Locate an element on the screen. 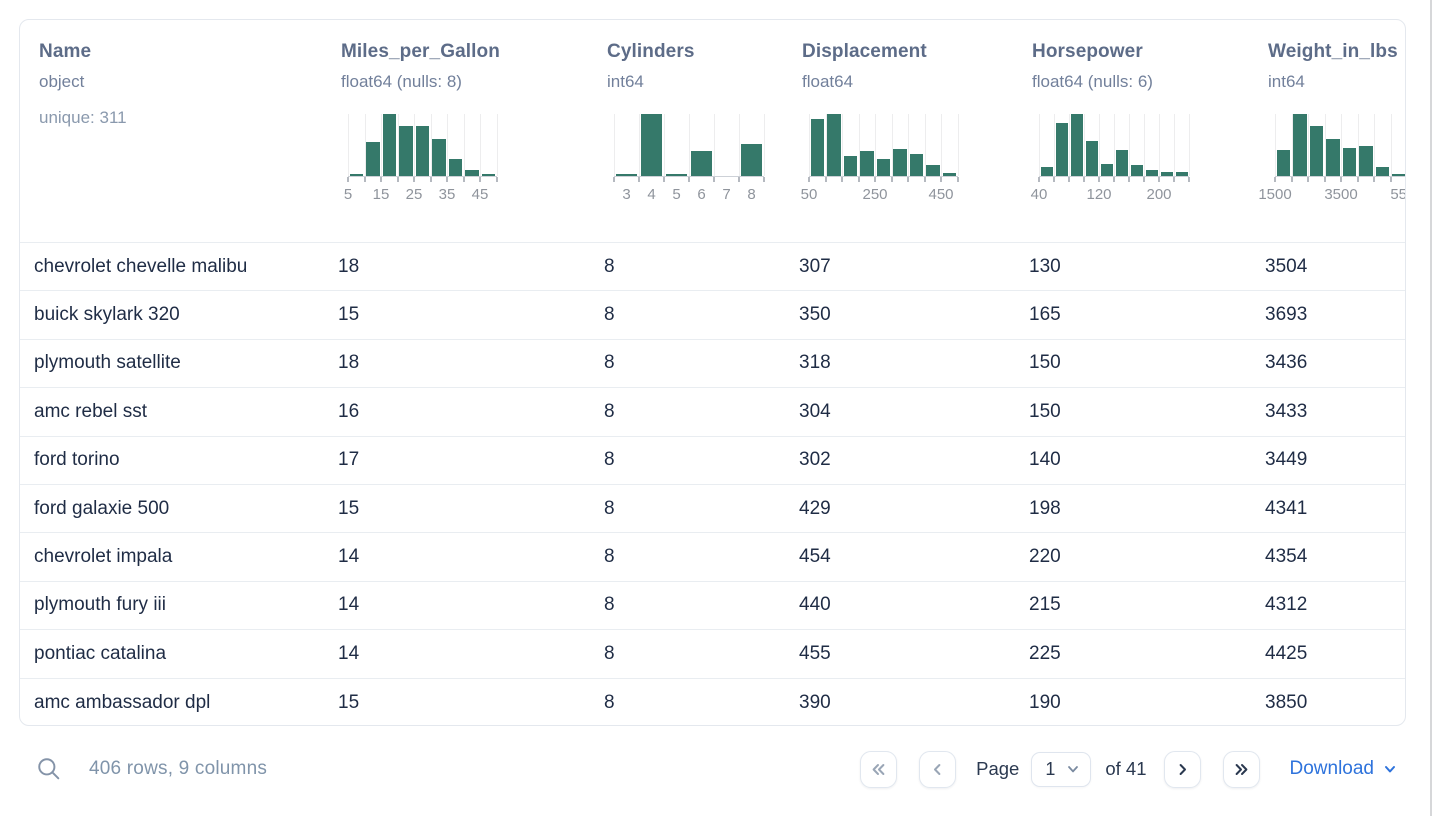 Image resolution: width=1444 pixels, height=816 pixels. table-cell: 17 is located at coordinates (349, 460).